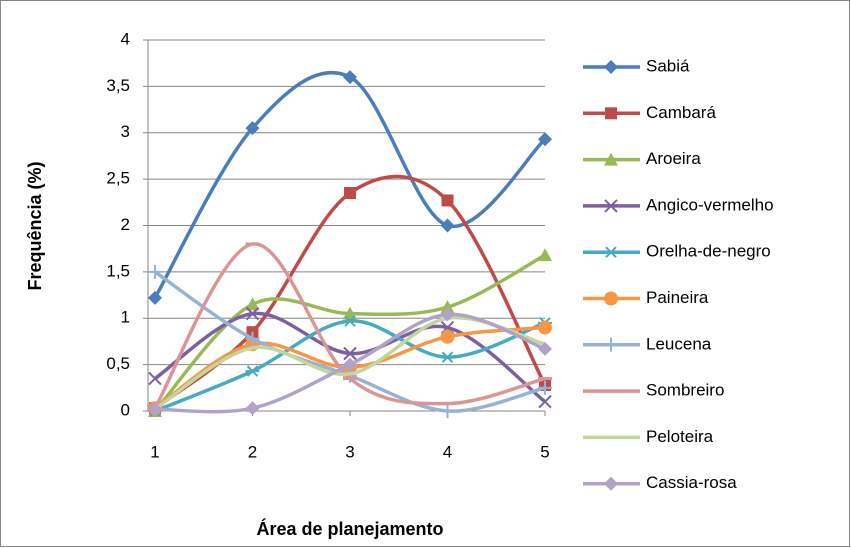  What do you see at coordinates (681, 112) in the screenshot?
I see `legend-label: Cambará` at bounding box center [681, 112].